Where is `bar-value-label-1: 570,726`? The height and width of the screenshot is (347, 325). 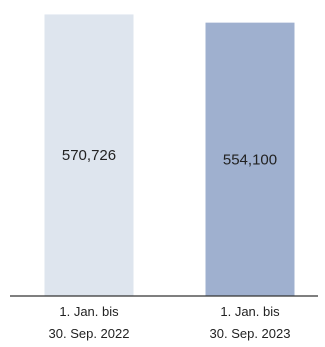 bar-value-label-1: 570,726 is located at coordinates (89, 155).